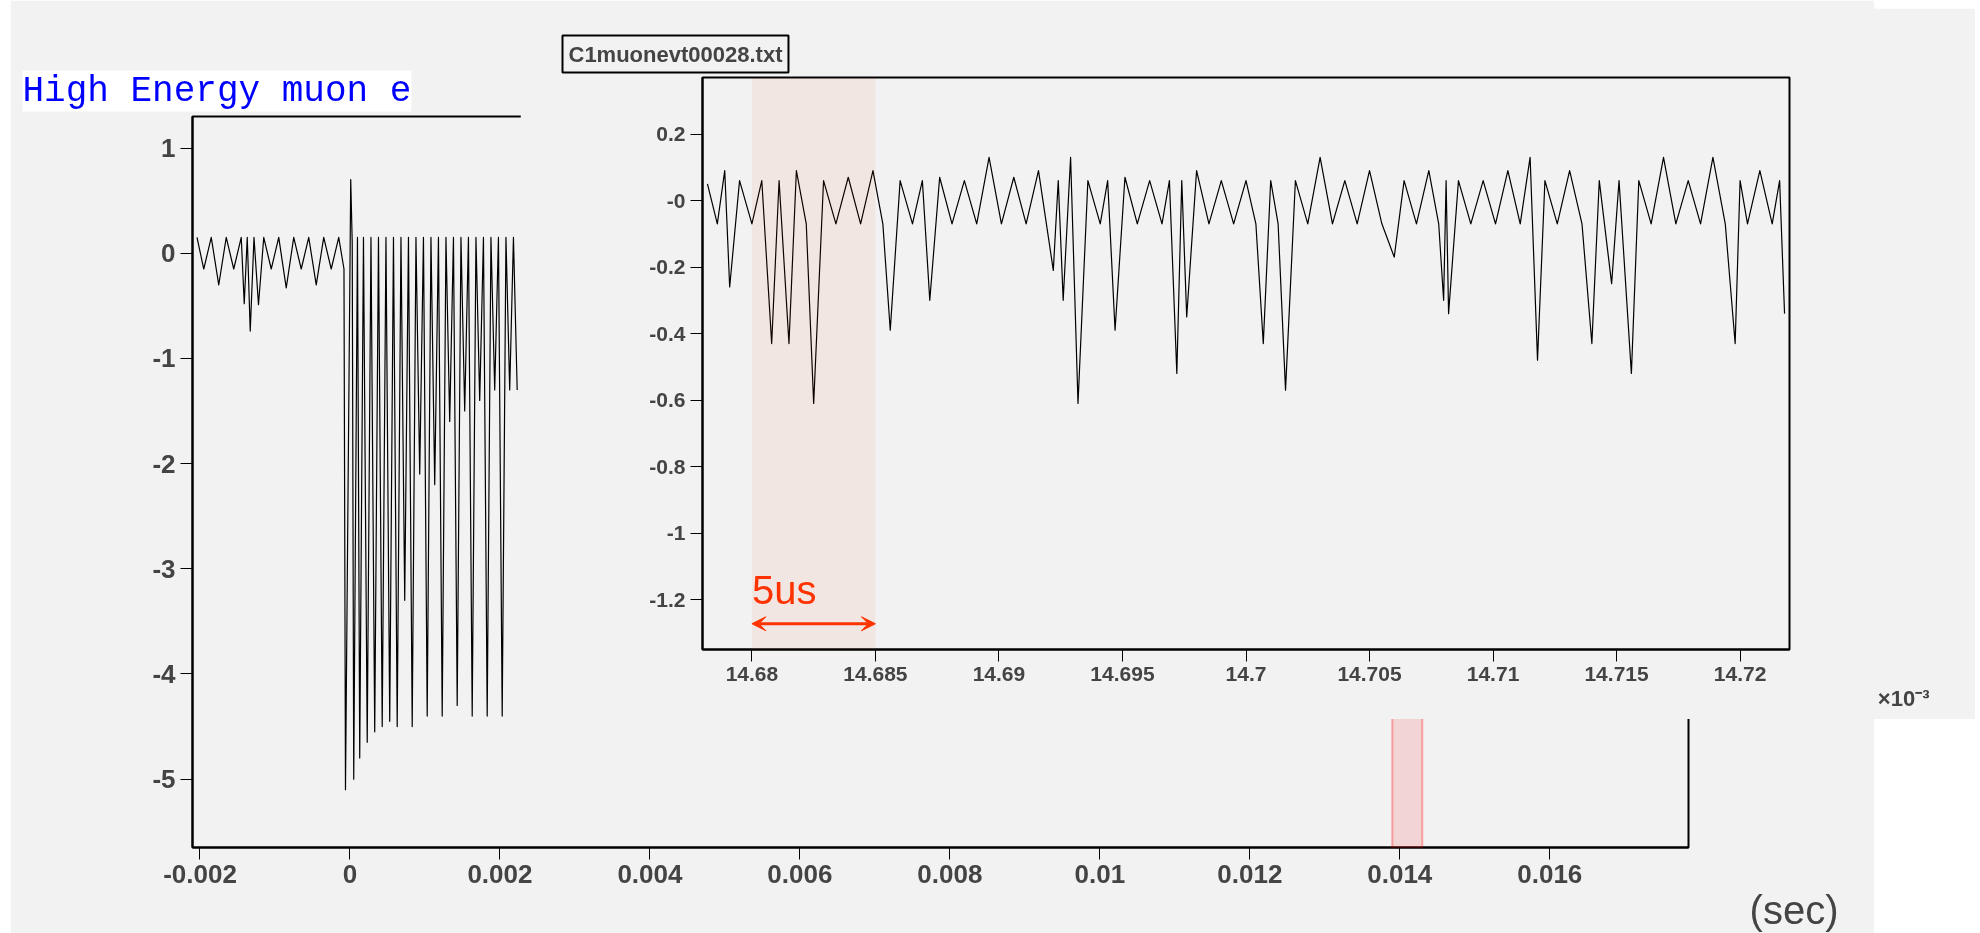 The width and height of the screenshot is (1980, 933). Describe the element at coordinates (676, 54) in the screenshot. I see `chart-title: C1muonevt00028.txt` at that location.